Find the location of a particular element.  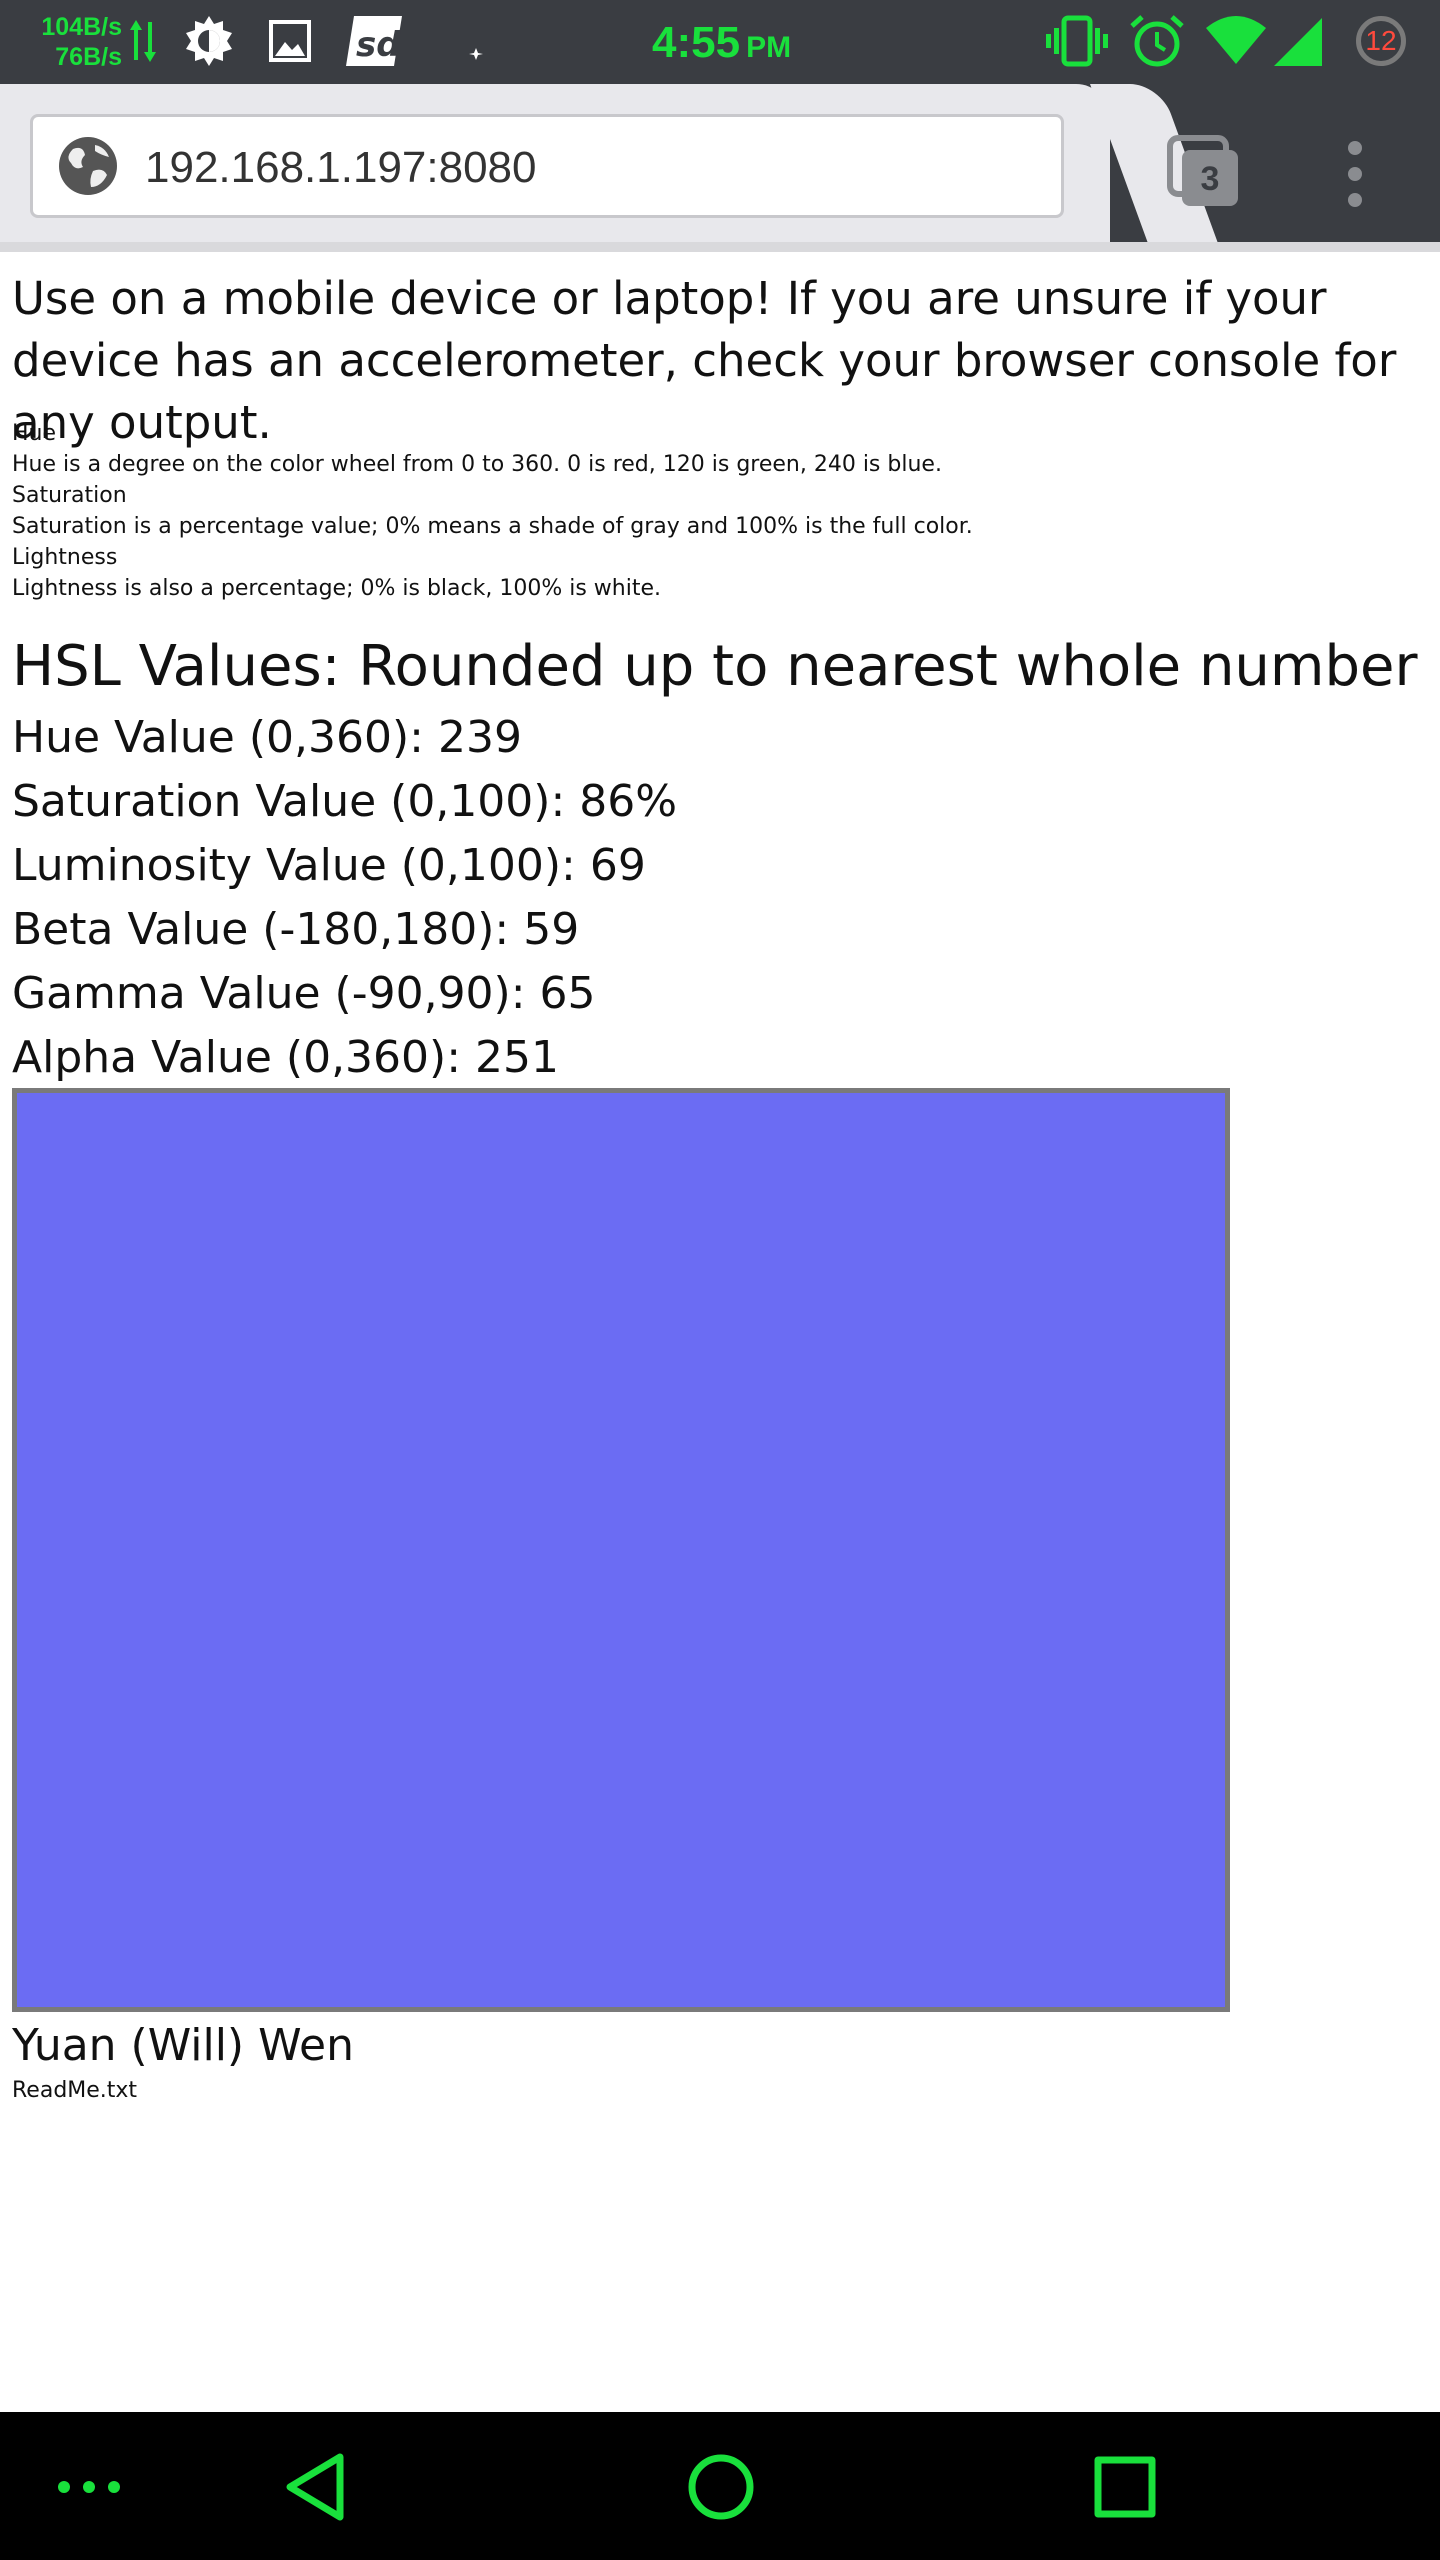

status-bar: 104B/s 76B/s sd 4:55 PM is located at coordinates (720, 42).